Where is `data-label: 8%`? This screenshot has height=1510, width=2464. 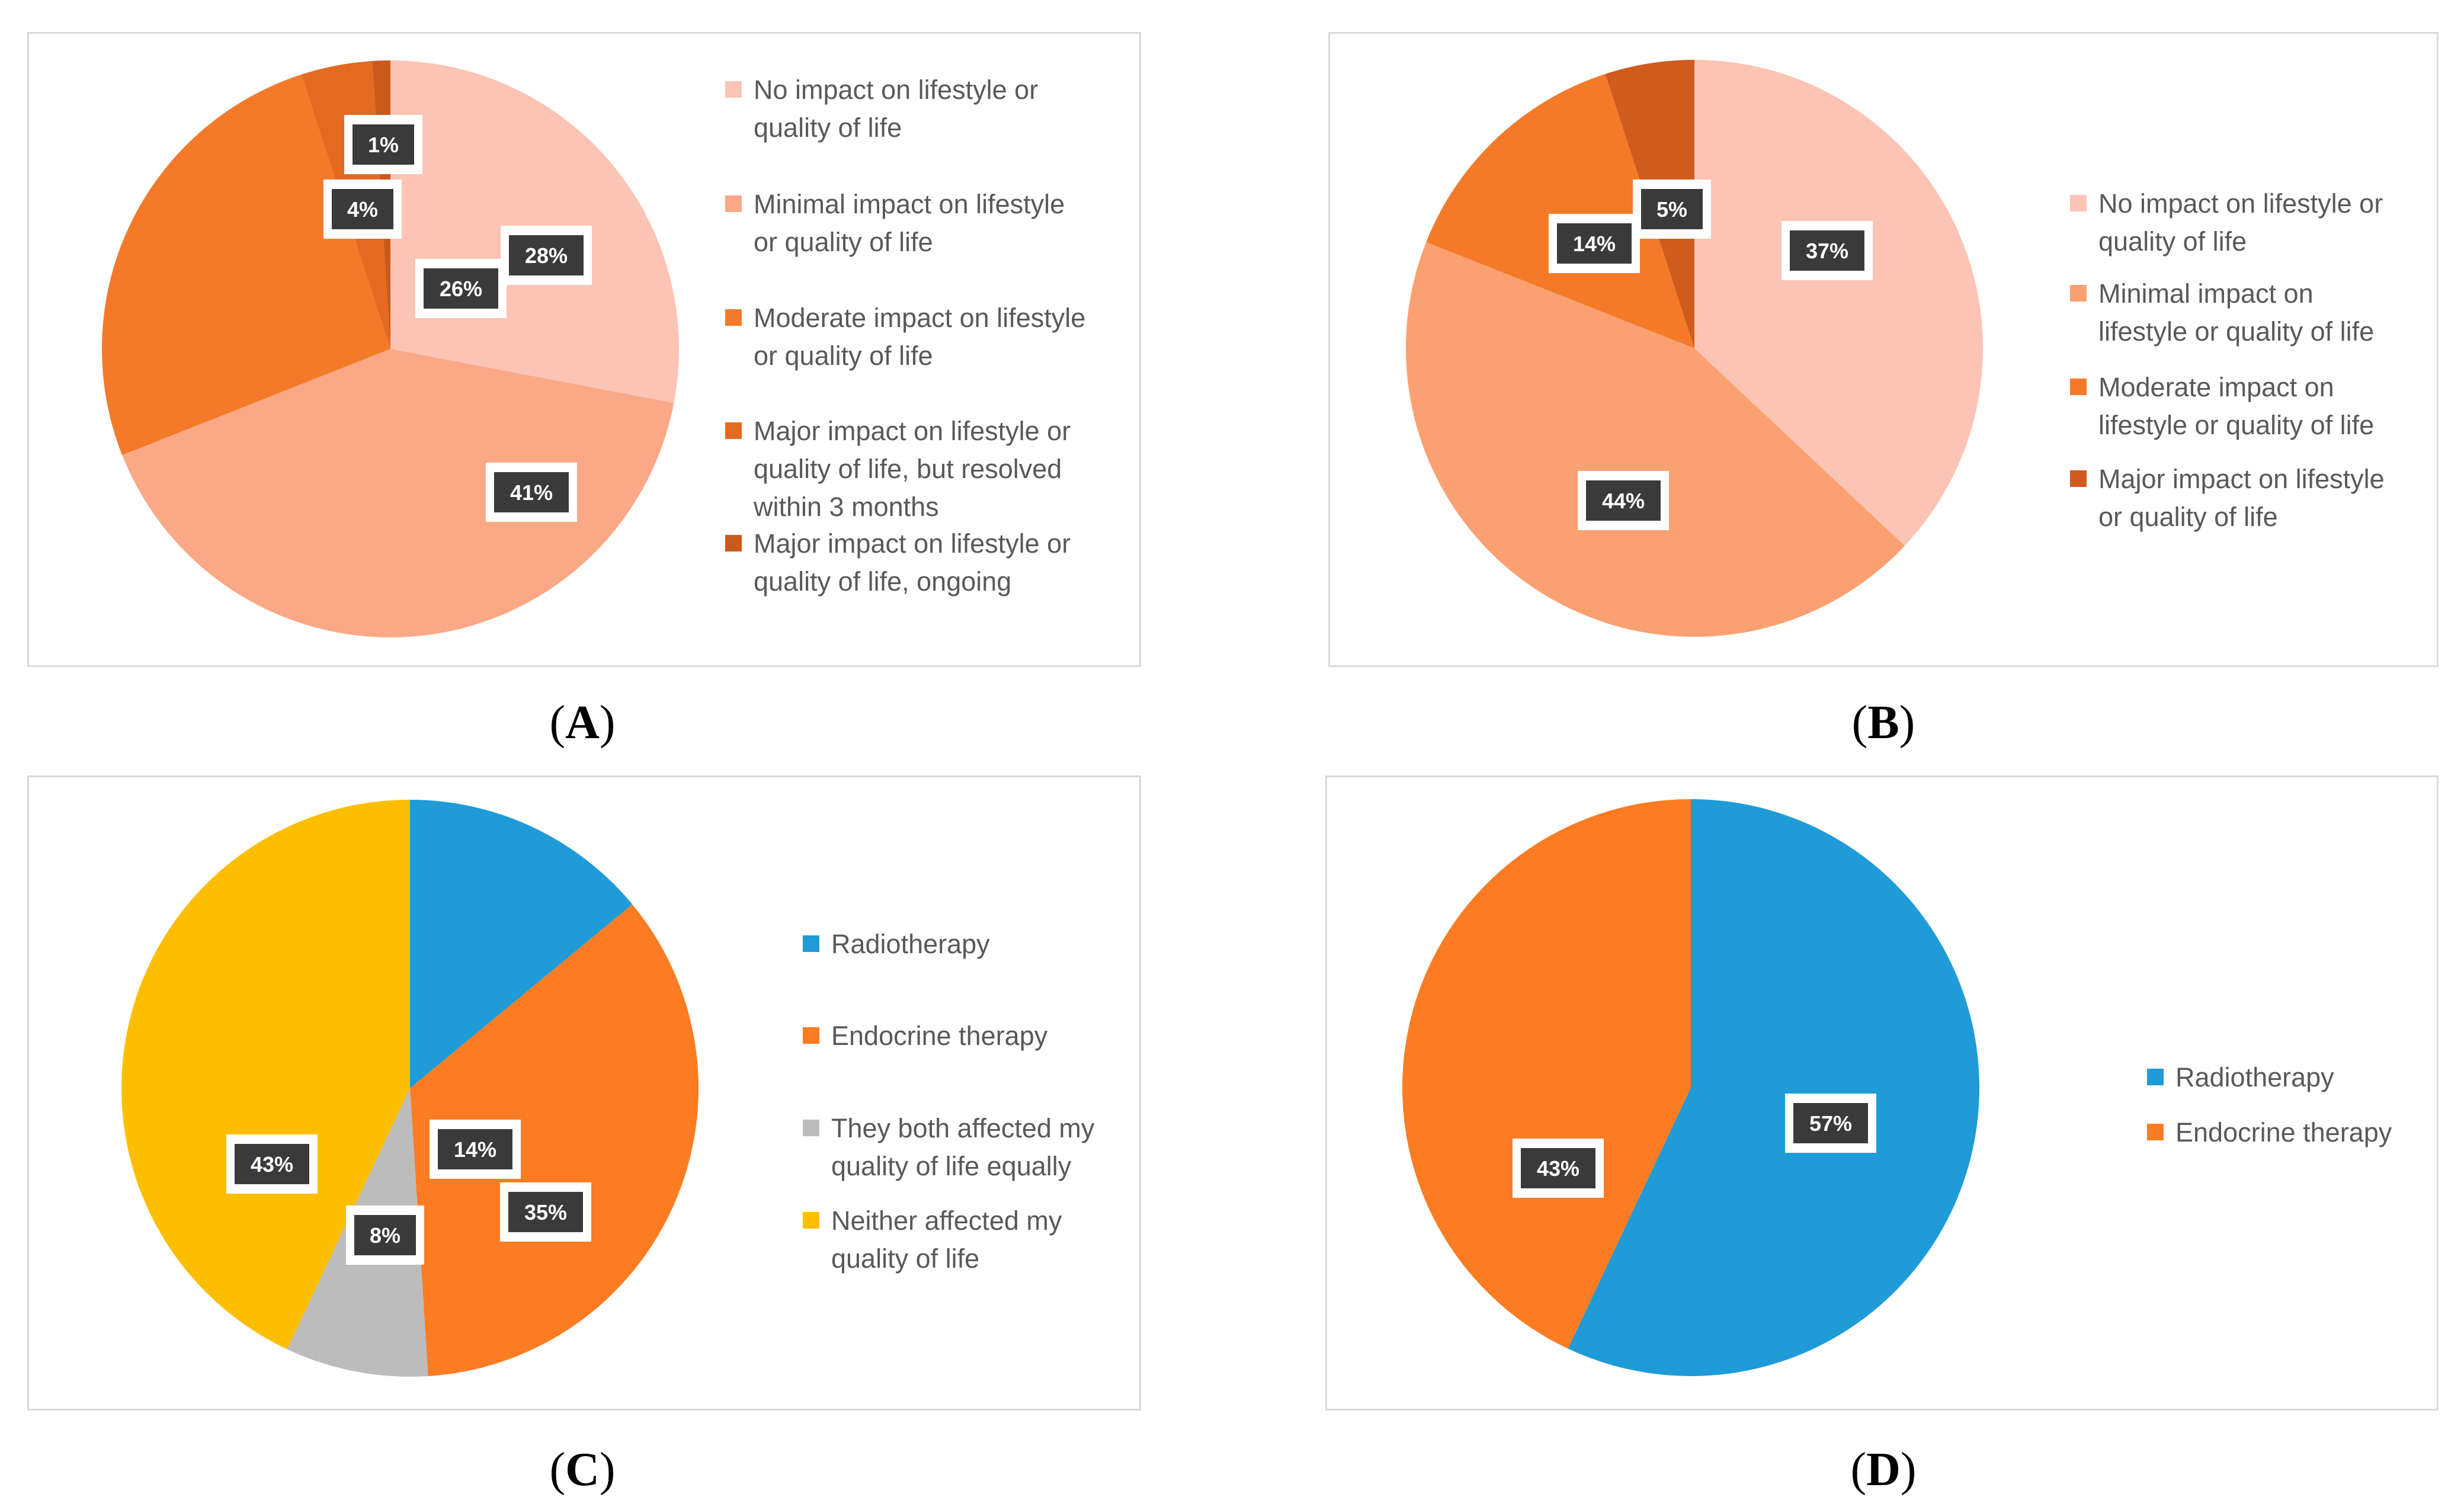 data-label: 8% is located at coordinates (385, 1235).